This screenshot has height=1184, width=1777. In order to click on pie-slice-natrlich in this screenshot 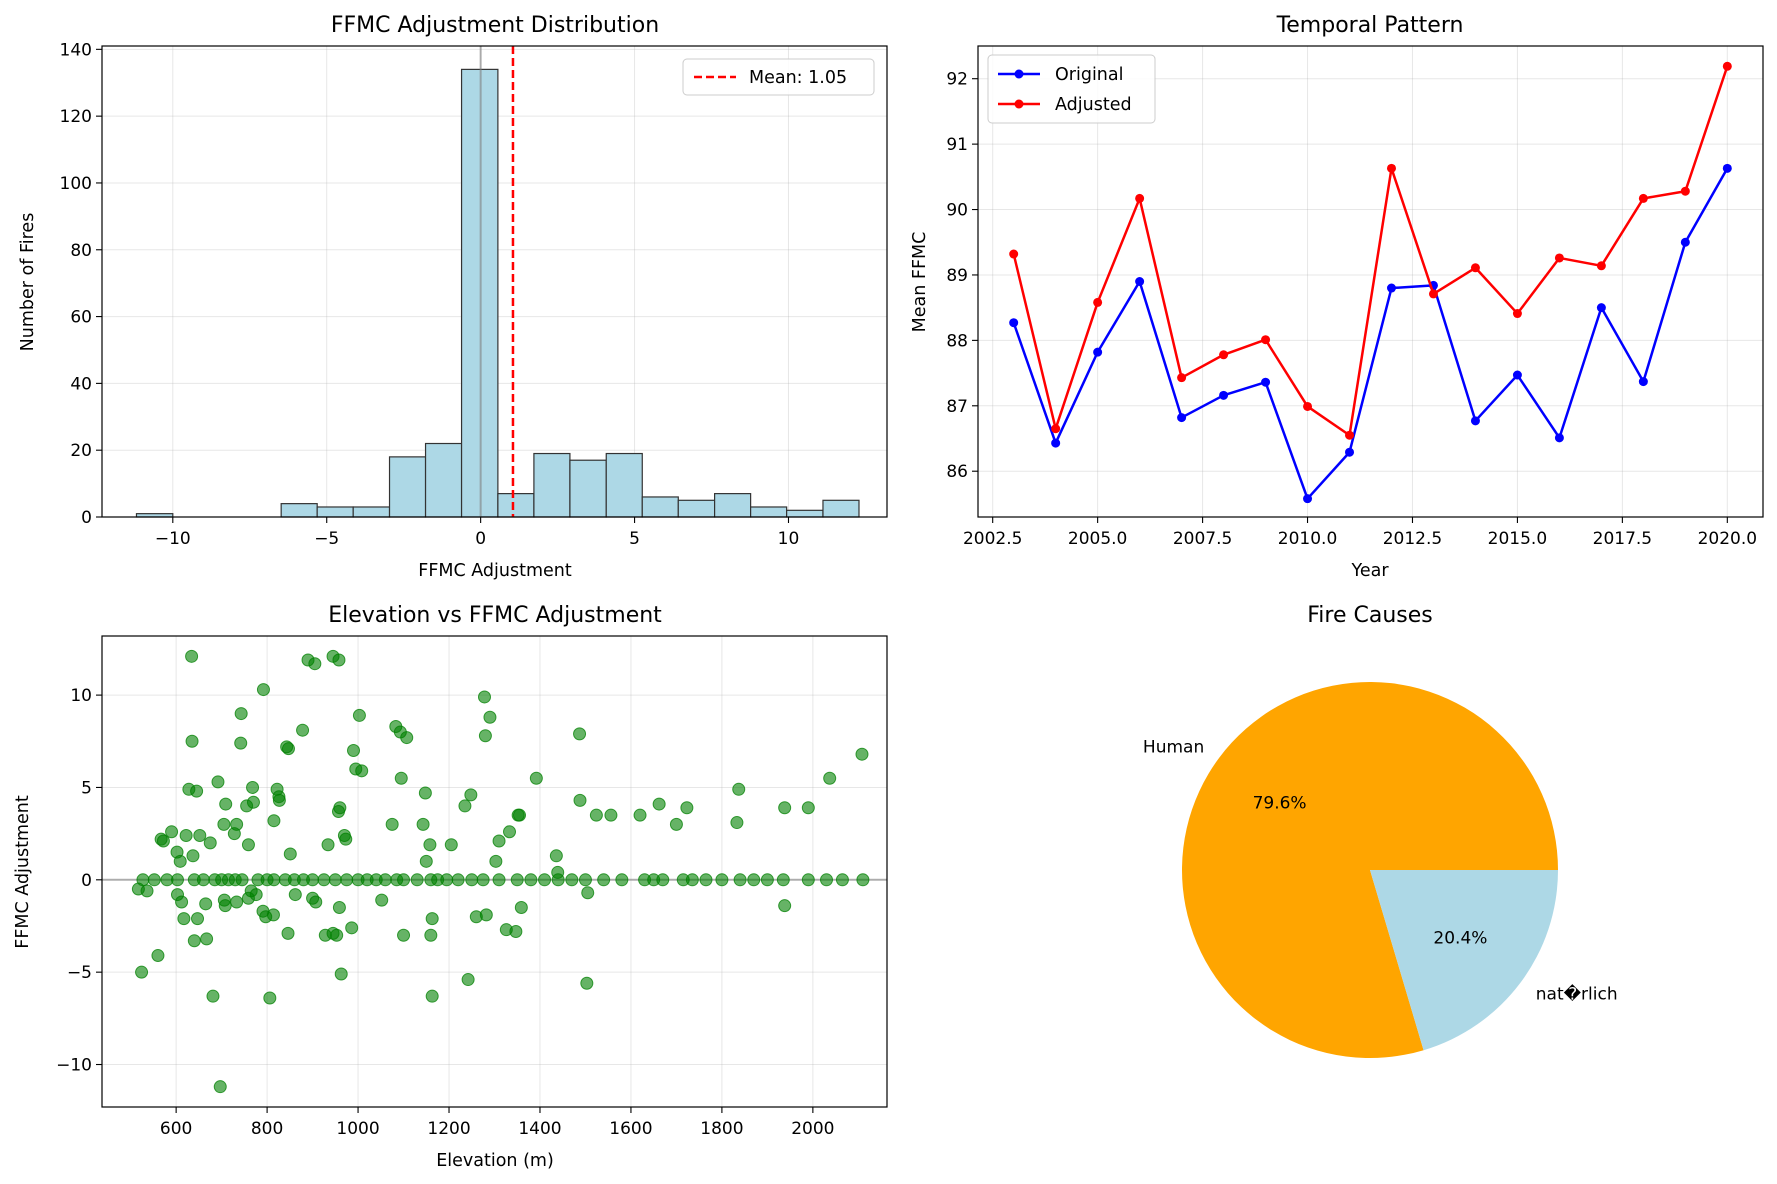, I will do `click(1464, 960)`.